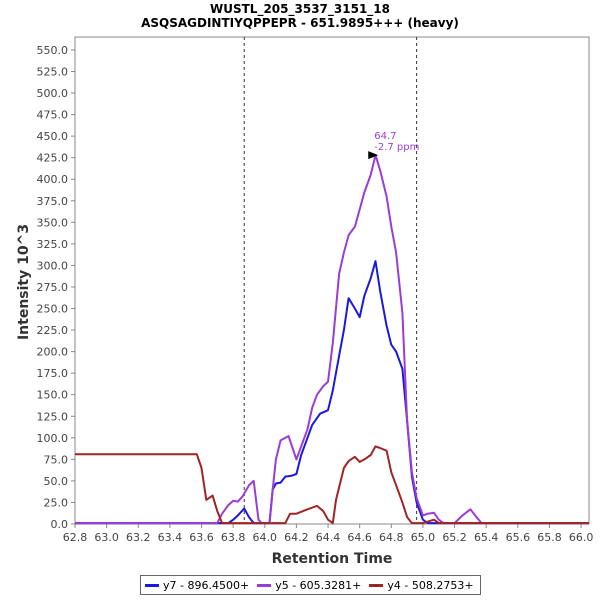 Image resolution: width=600 pixels, height=600 pixels. What do you see at coordinates (53, 71) in the screenshot?
I see `y-tick-label: 525.0` at bounding box center [53, 71].